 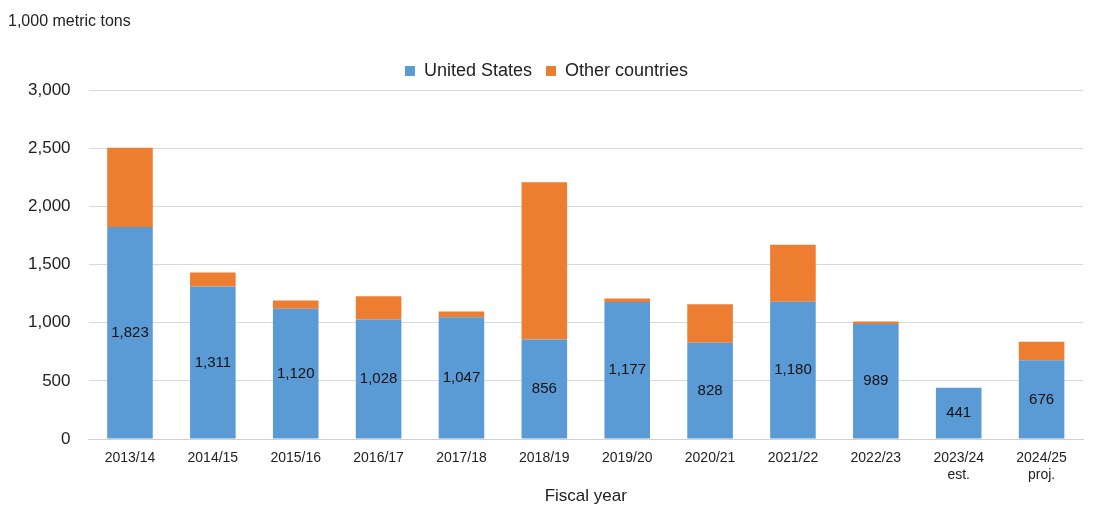 I want to click on y-tick-label: 1,500, so click(x=49, y=264).